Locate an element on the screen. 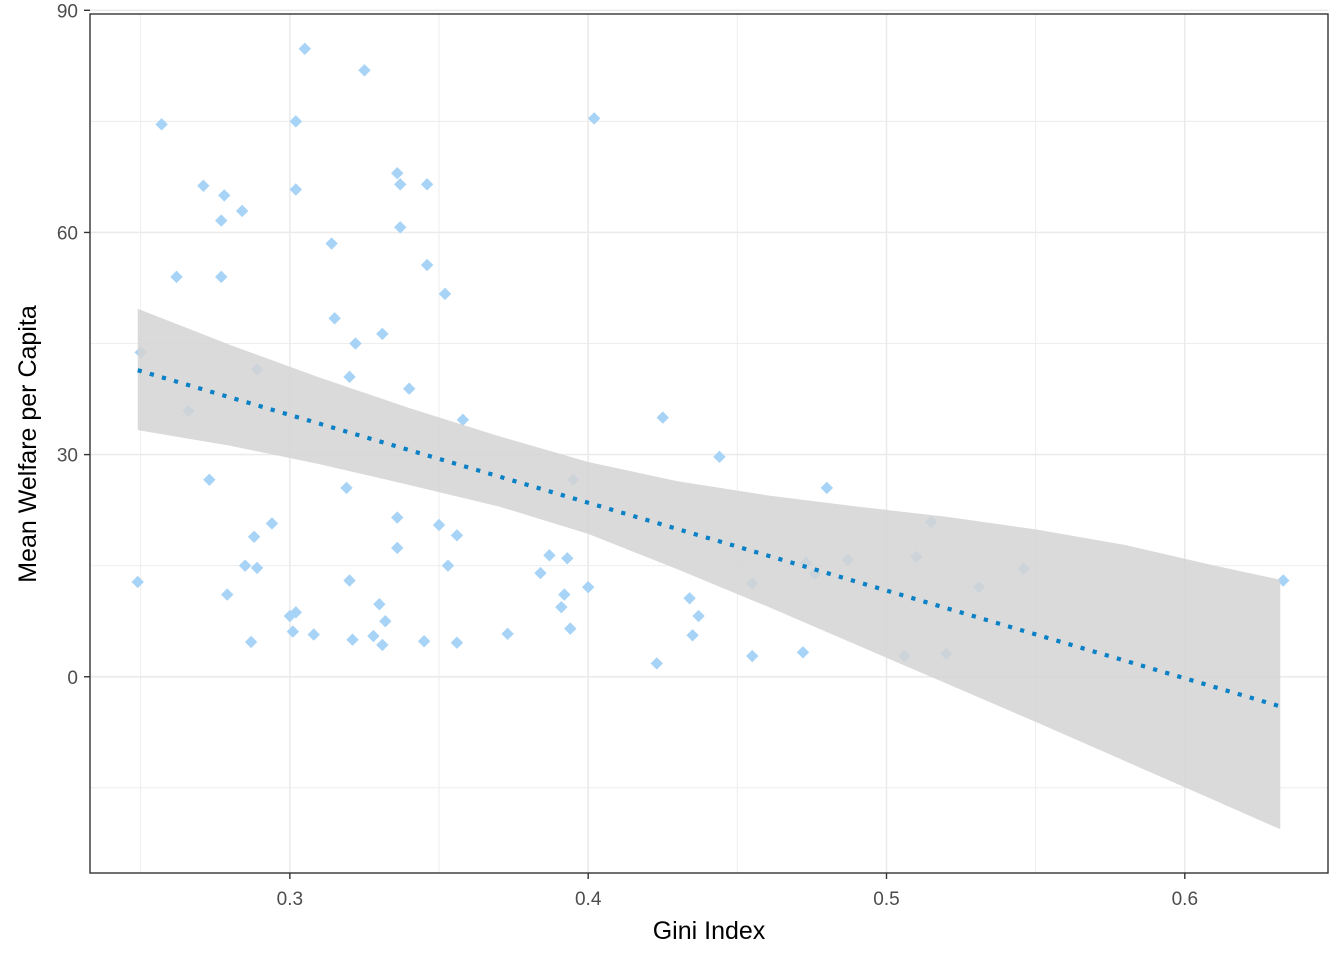  x-axis-title: Gini Index is located at coordinates (709, 931).